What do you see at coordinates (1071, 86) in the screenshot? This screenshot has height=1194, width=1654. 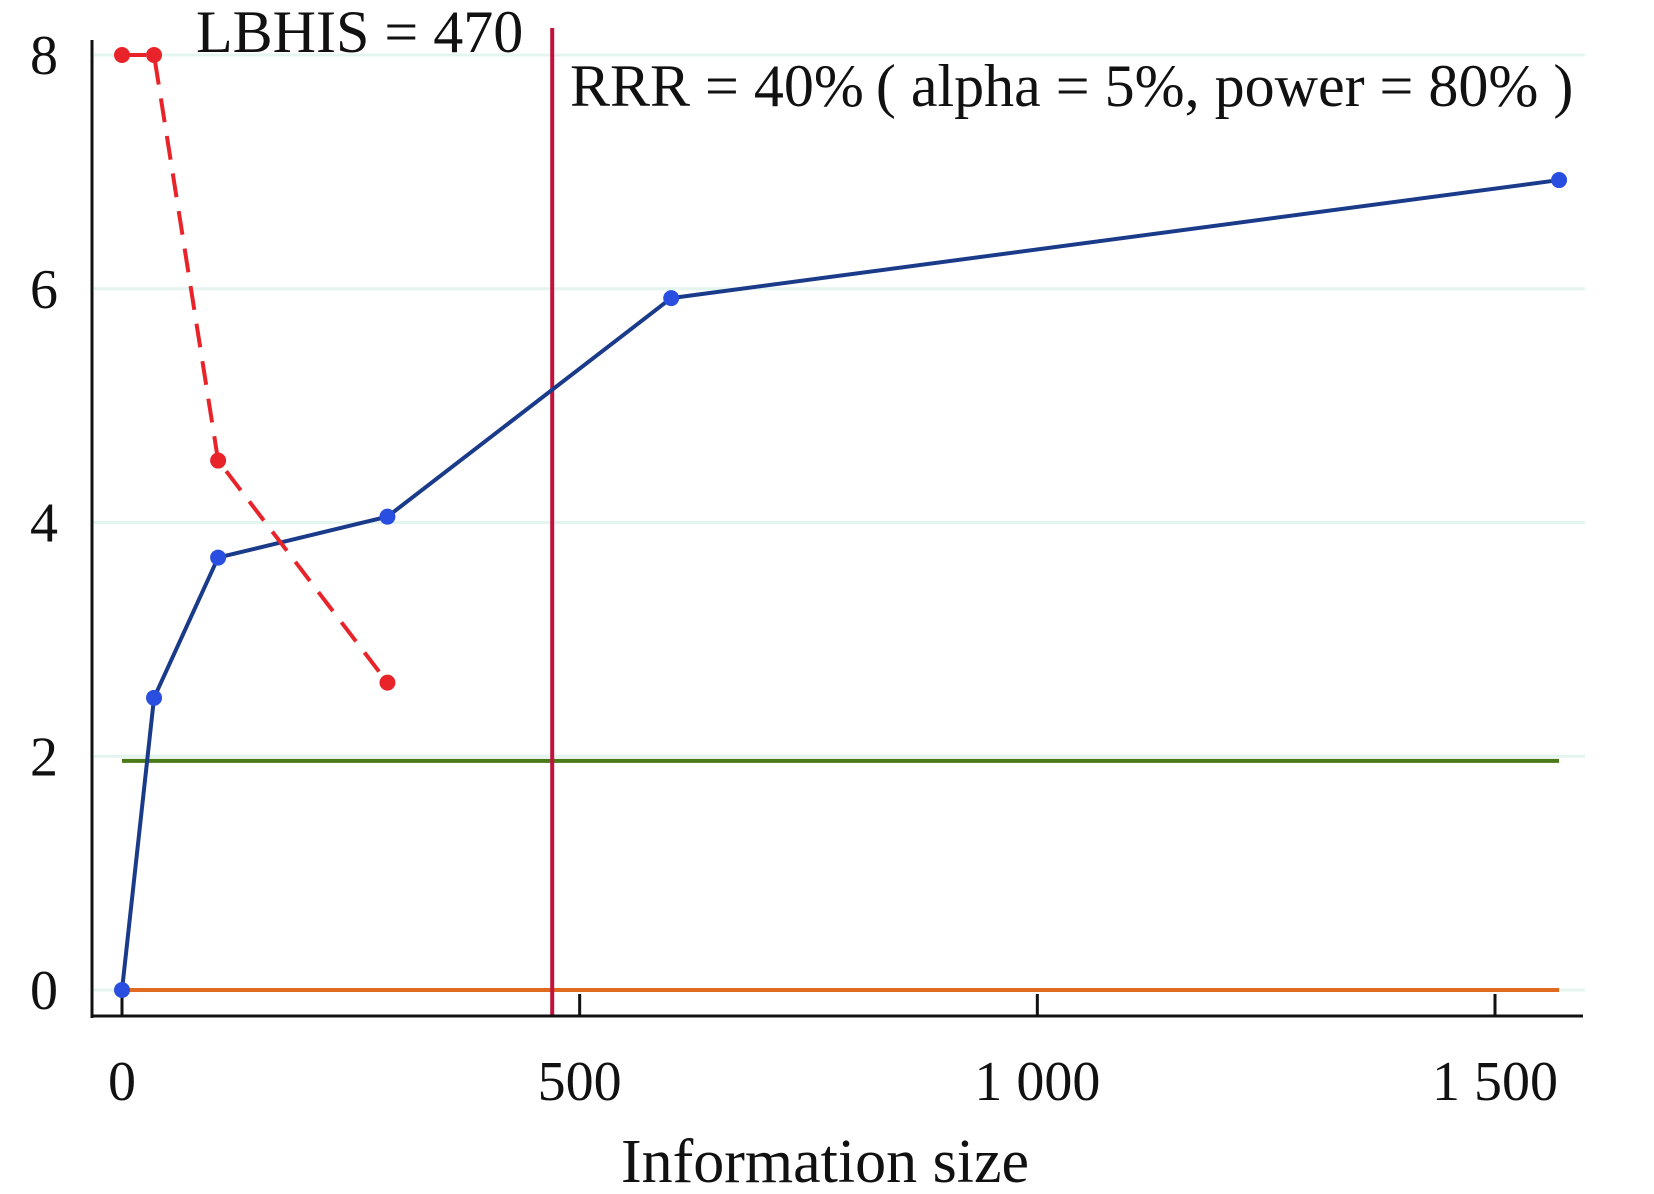 I see `rrr-annotation: RRR = 40% ( alpha = 5%, power = 80% )` at bounding box center [1071, 86].